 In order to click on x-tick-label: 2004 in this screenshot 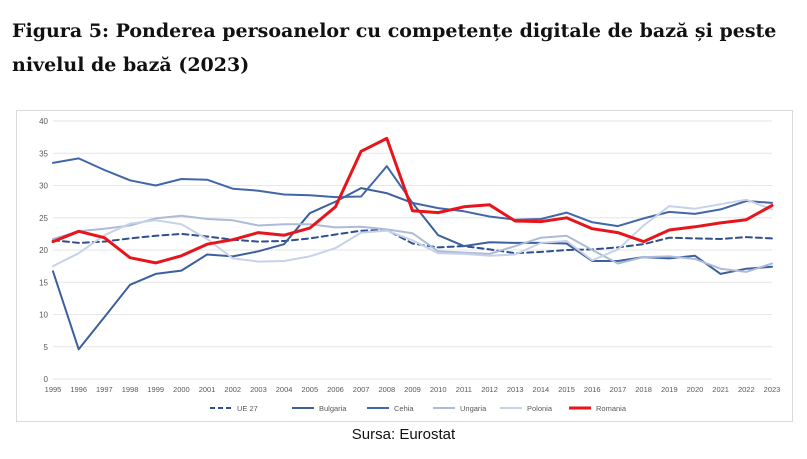, I will do `click(284, 389)`.